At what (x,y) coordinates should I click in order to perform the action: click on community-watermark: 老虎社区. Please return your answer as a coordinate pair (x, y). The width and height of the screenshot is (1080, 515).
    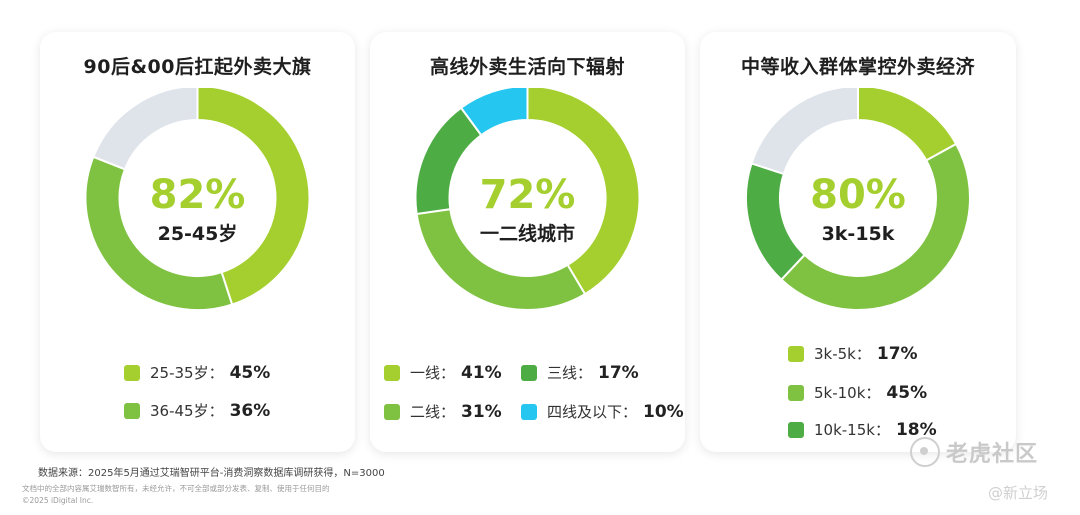
    Looking at the image, I should click on (974, 452).